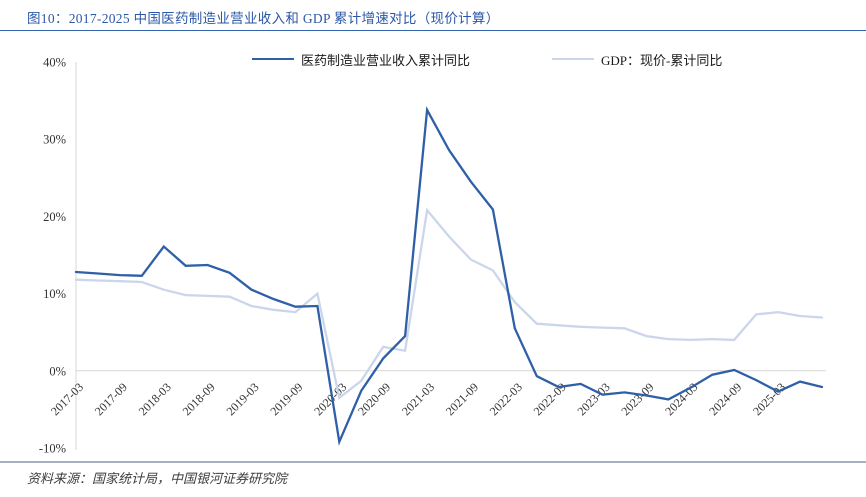 The width and height of the screenshot is (866, 497). Describe the element at coordinates (273, 59) in the screenshot. I see `revenue-line-swatch` at that location.